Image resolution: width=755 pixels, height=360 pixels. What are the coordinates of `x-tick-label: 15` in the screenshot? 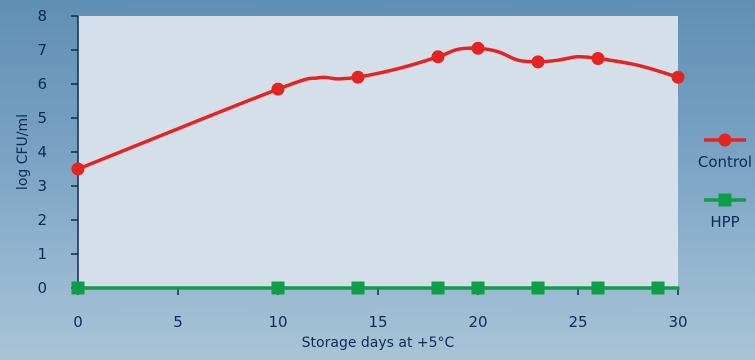 It's located at (377, 322).